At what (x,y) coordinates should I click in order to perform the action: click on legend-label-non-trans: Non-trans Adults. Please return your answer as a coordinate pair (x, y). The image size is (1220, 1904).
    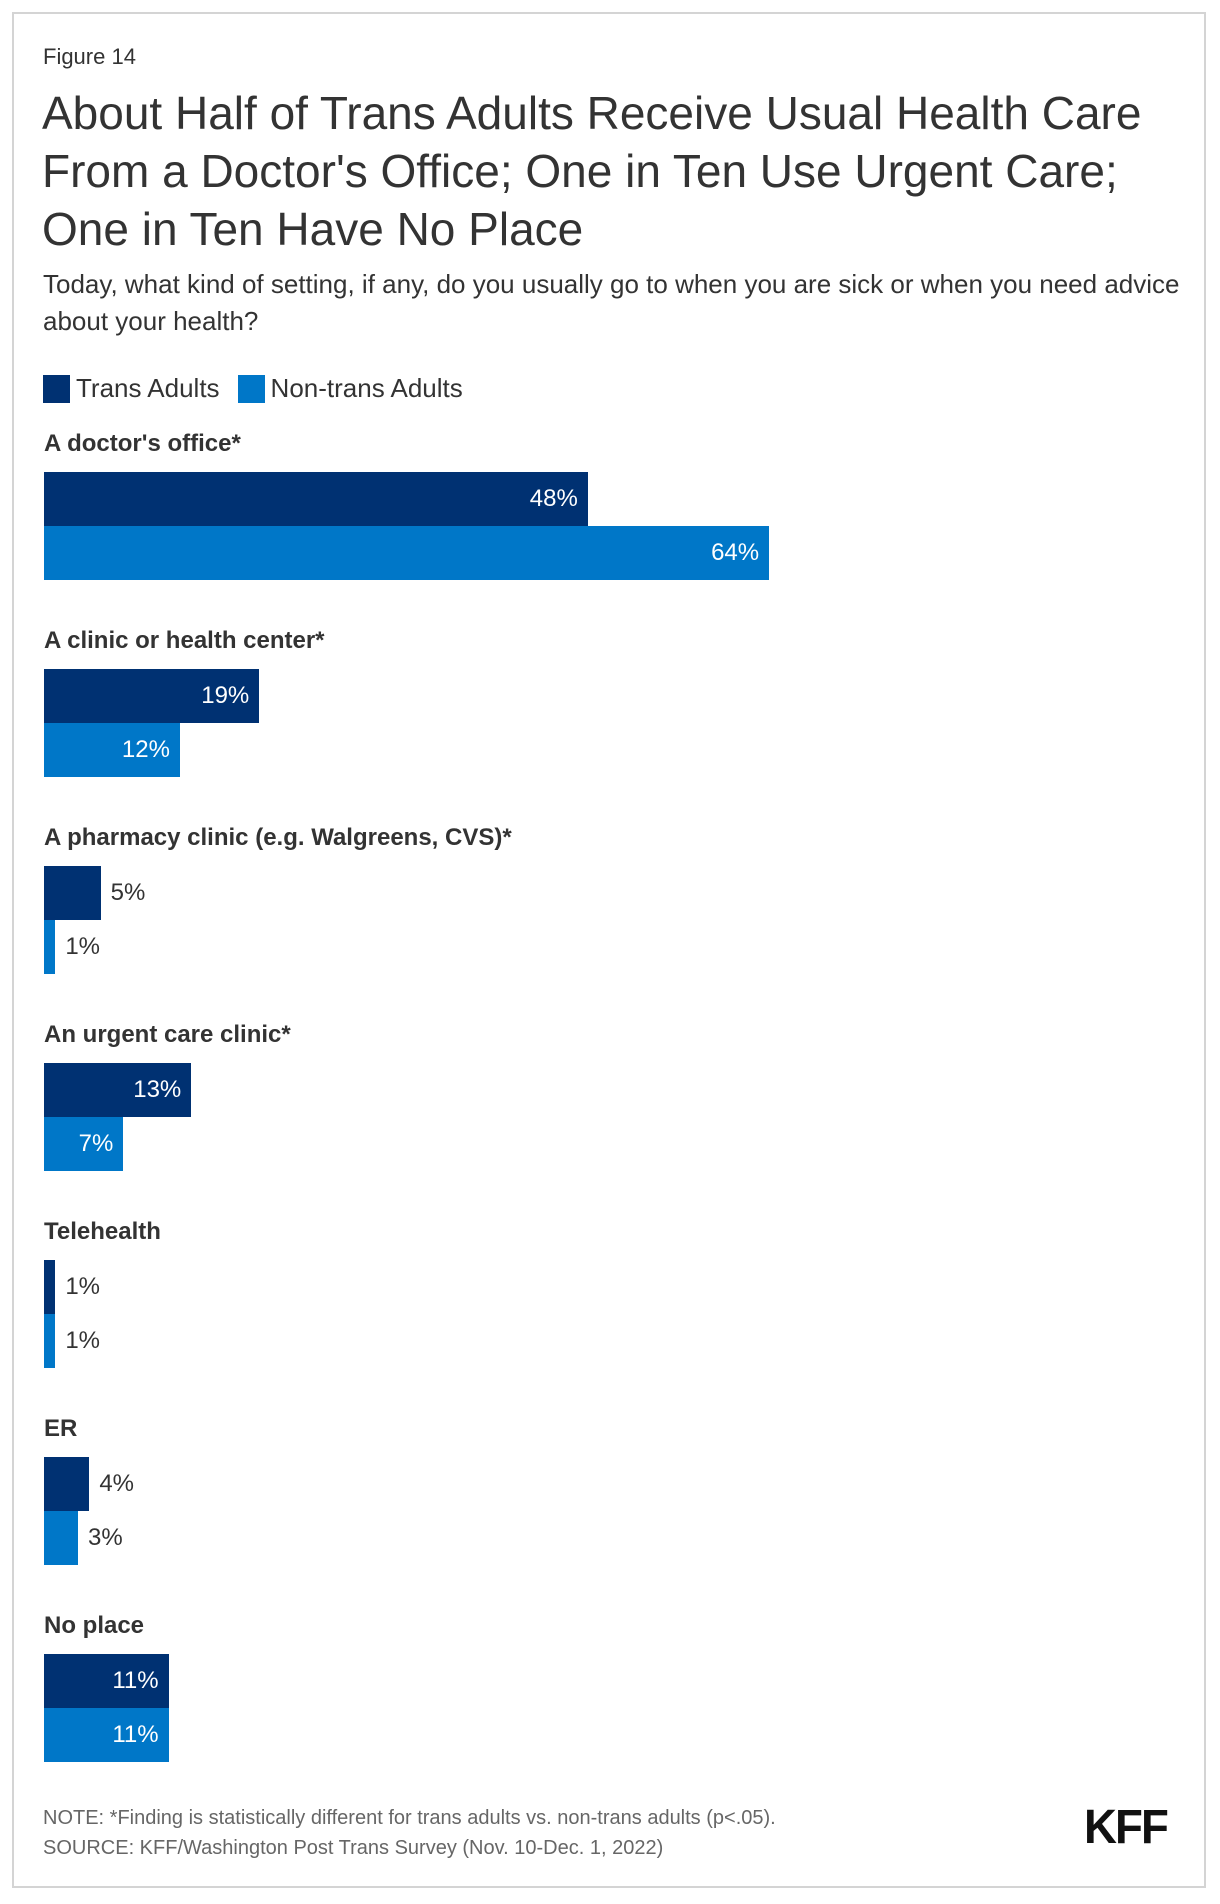
    Looking at the image, I should click on (366, 388).